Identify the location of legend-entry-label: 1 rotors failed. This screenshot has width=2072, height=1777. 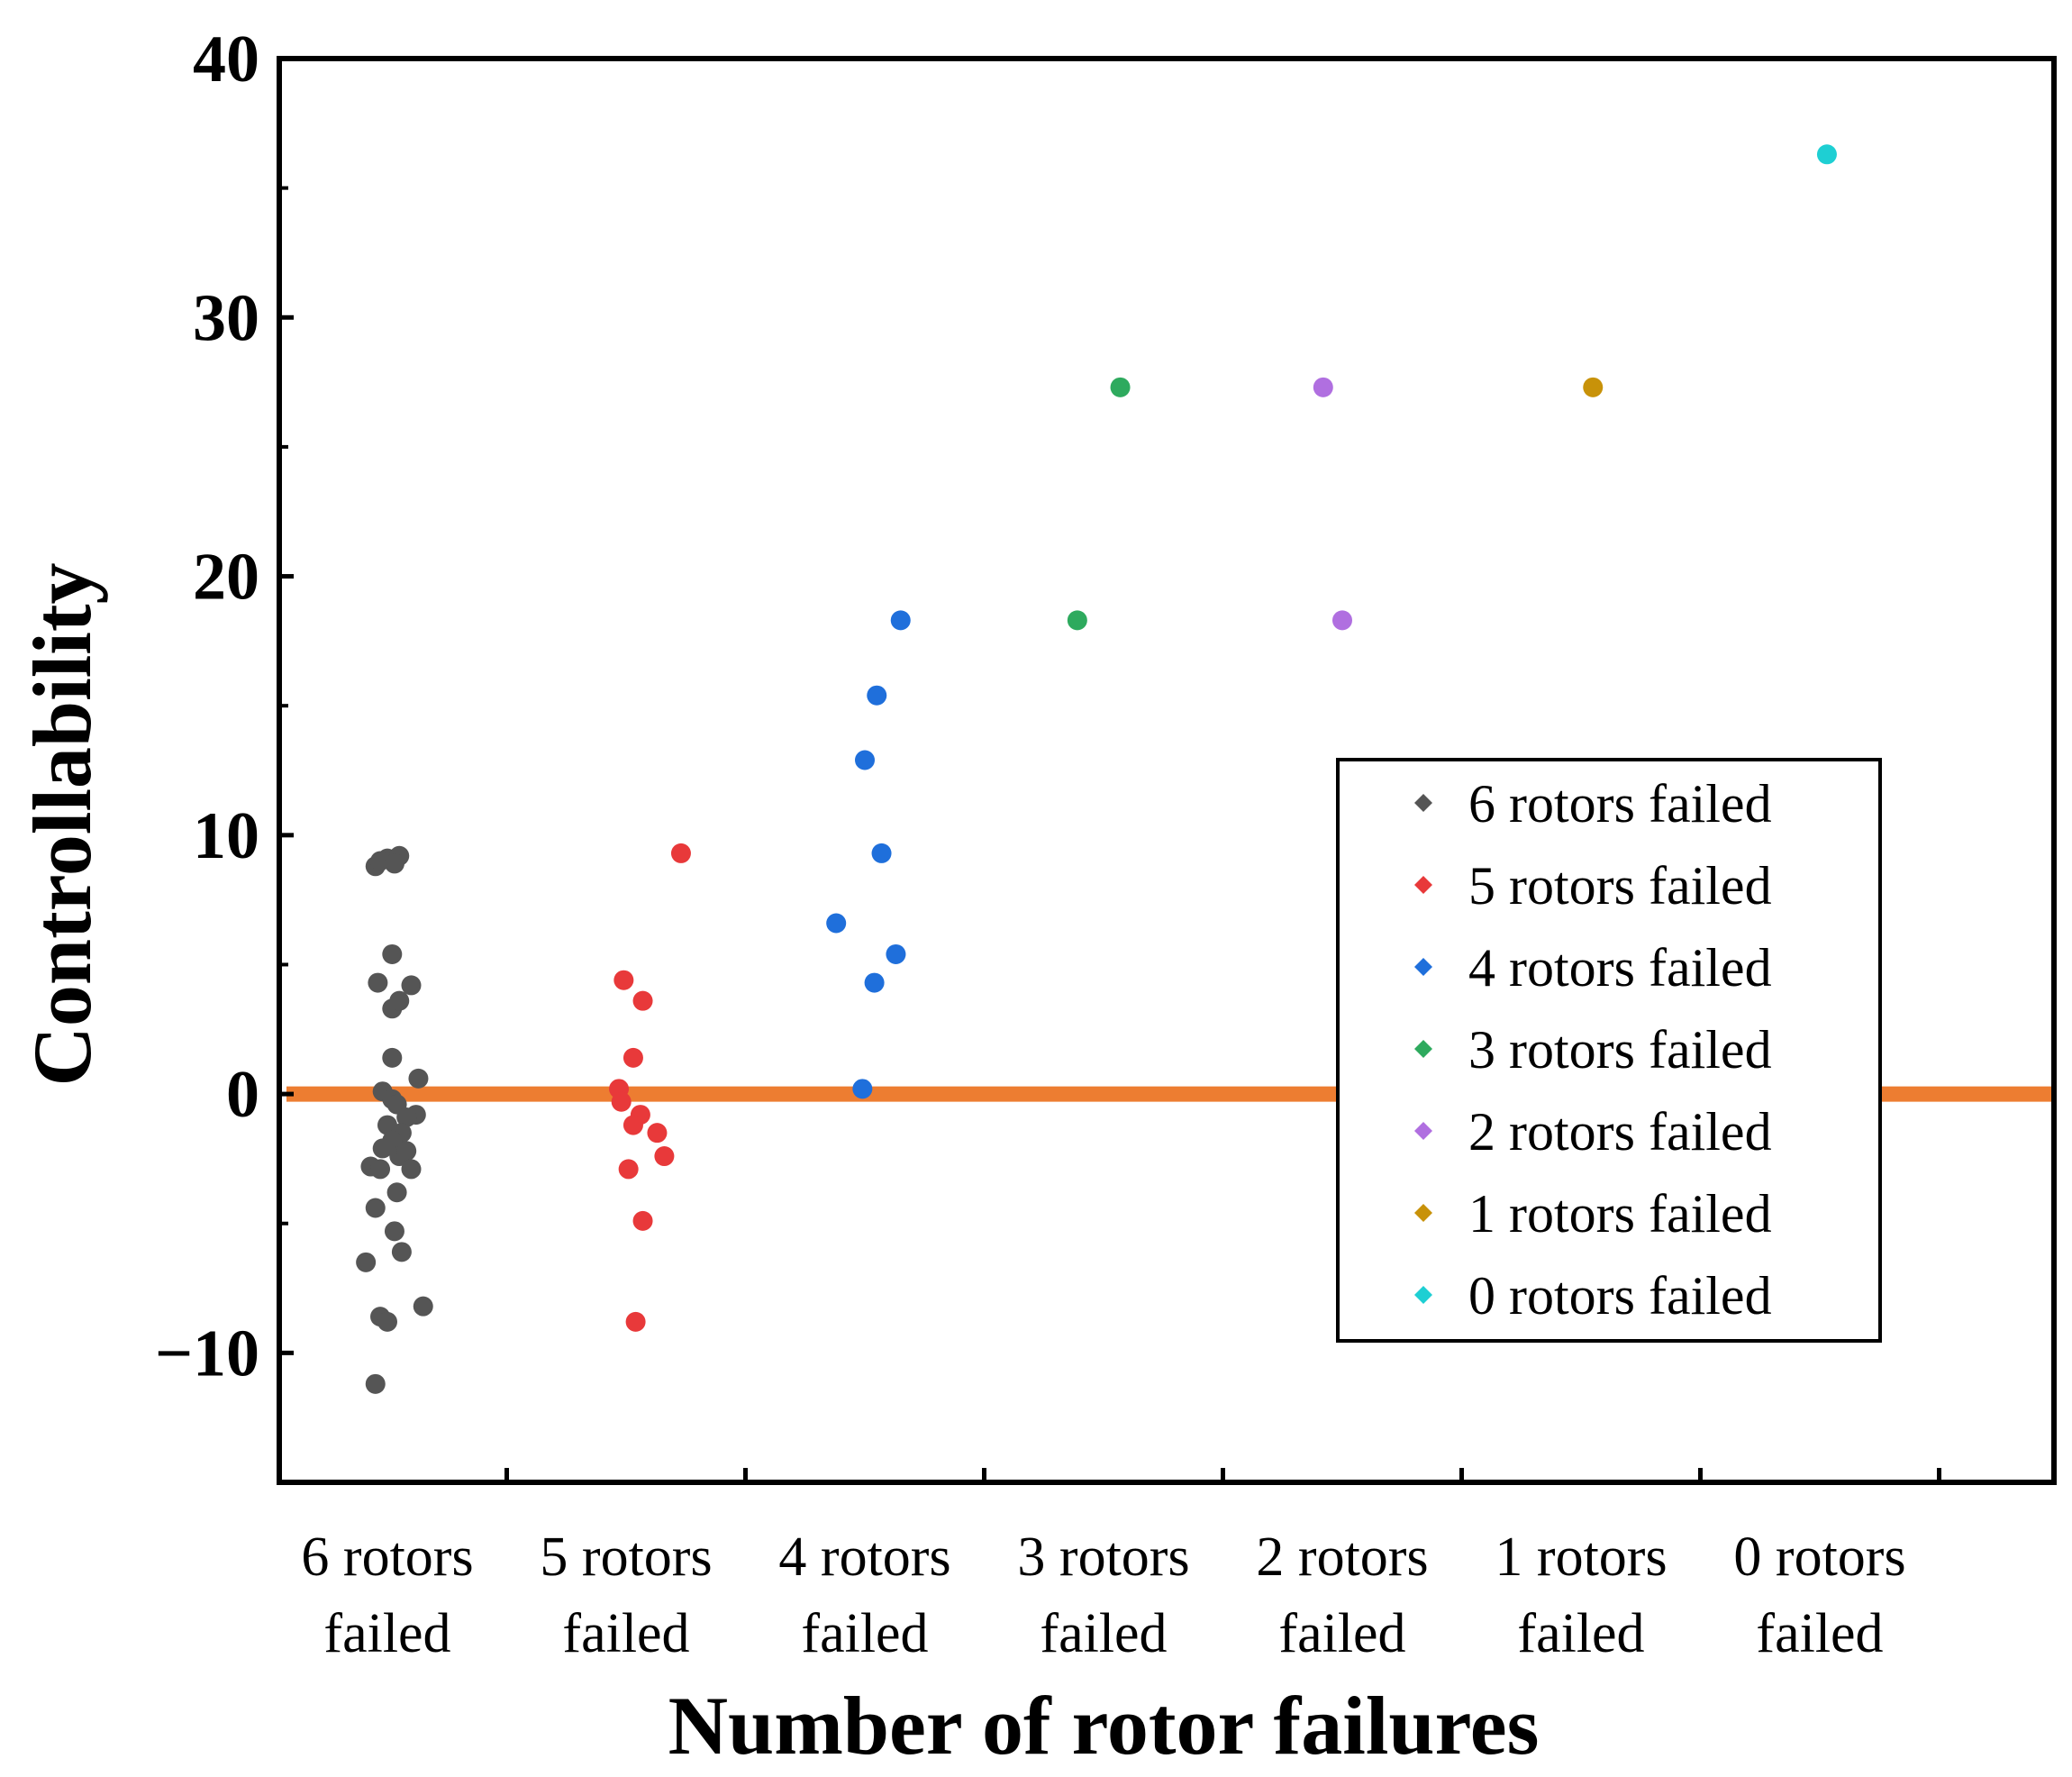
(1620, 1214).